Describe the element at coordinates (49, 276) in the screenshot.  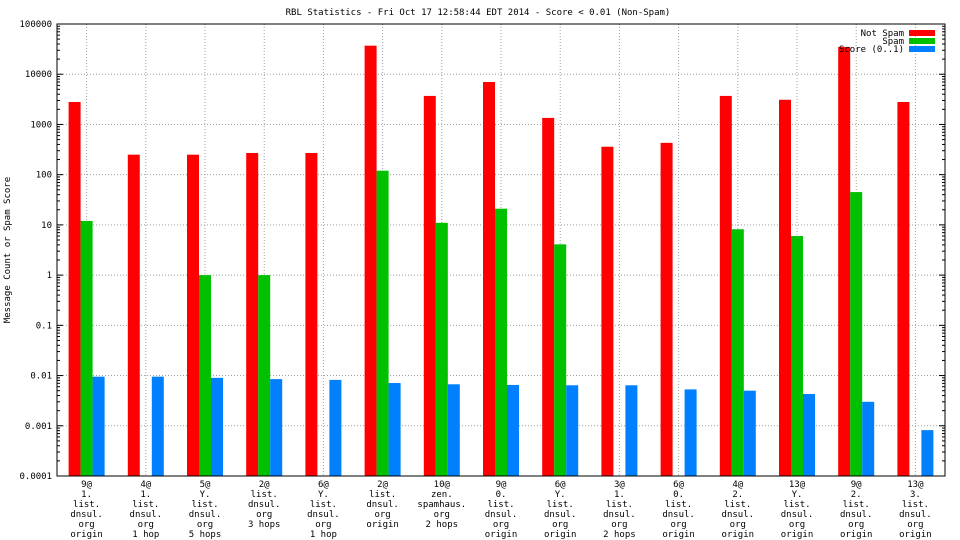
I see `y-tick-label: 1` at that location.